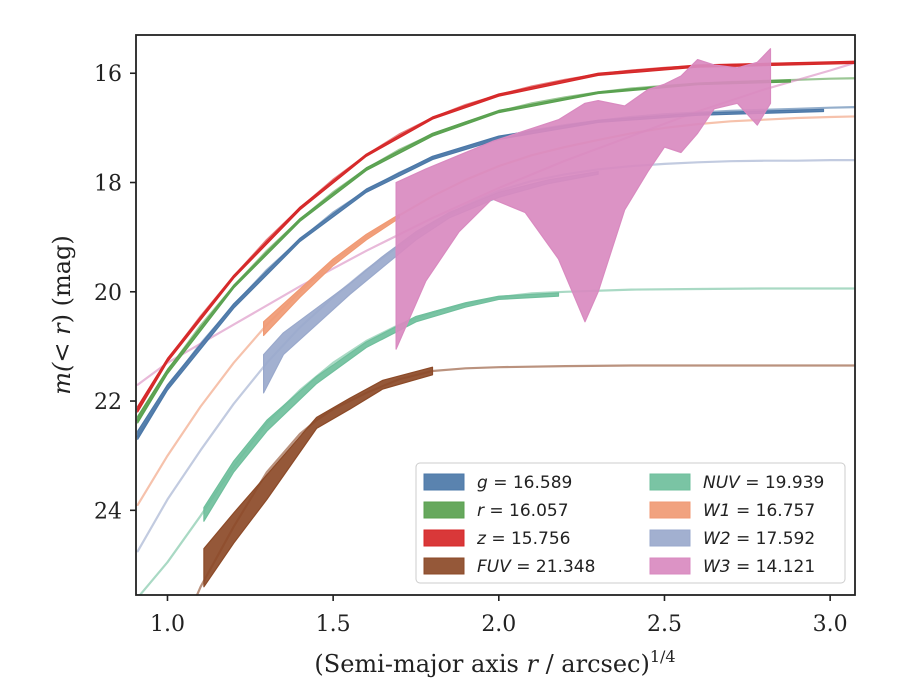 Image resolution: width=900 pixels, height=700 pixels. I want to click on x-axis-label-mid: / arcsec), so click(594, 664).